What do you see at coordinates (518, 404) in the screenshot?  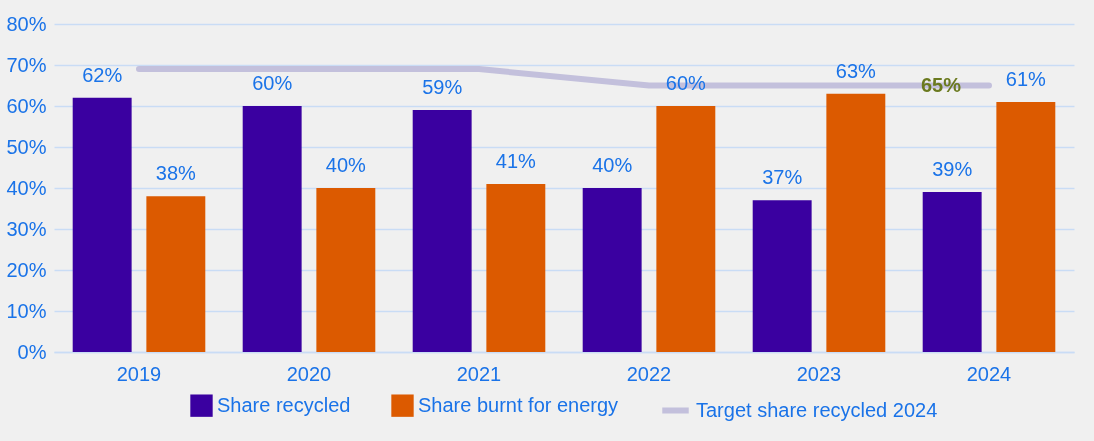 I see `legend-label: Share burnt for energy` at bounding box center [518, 404].